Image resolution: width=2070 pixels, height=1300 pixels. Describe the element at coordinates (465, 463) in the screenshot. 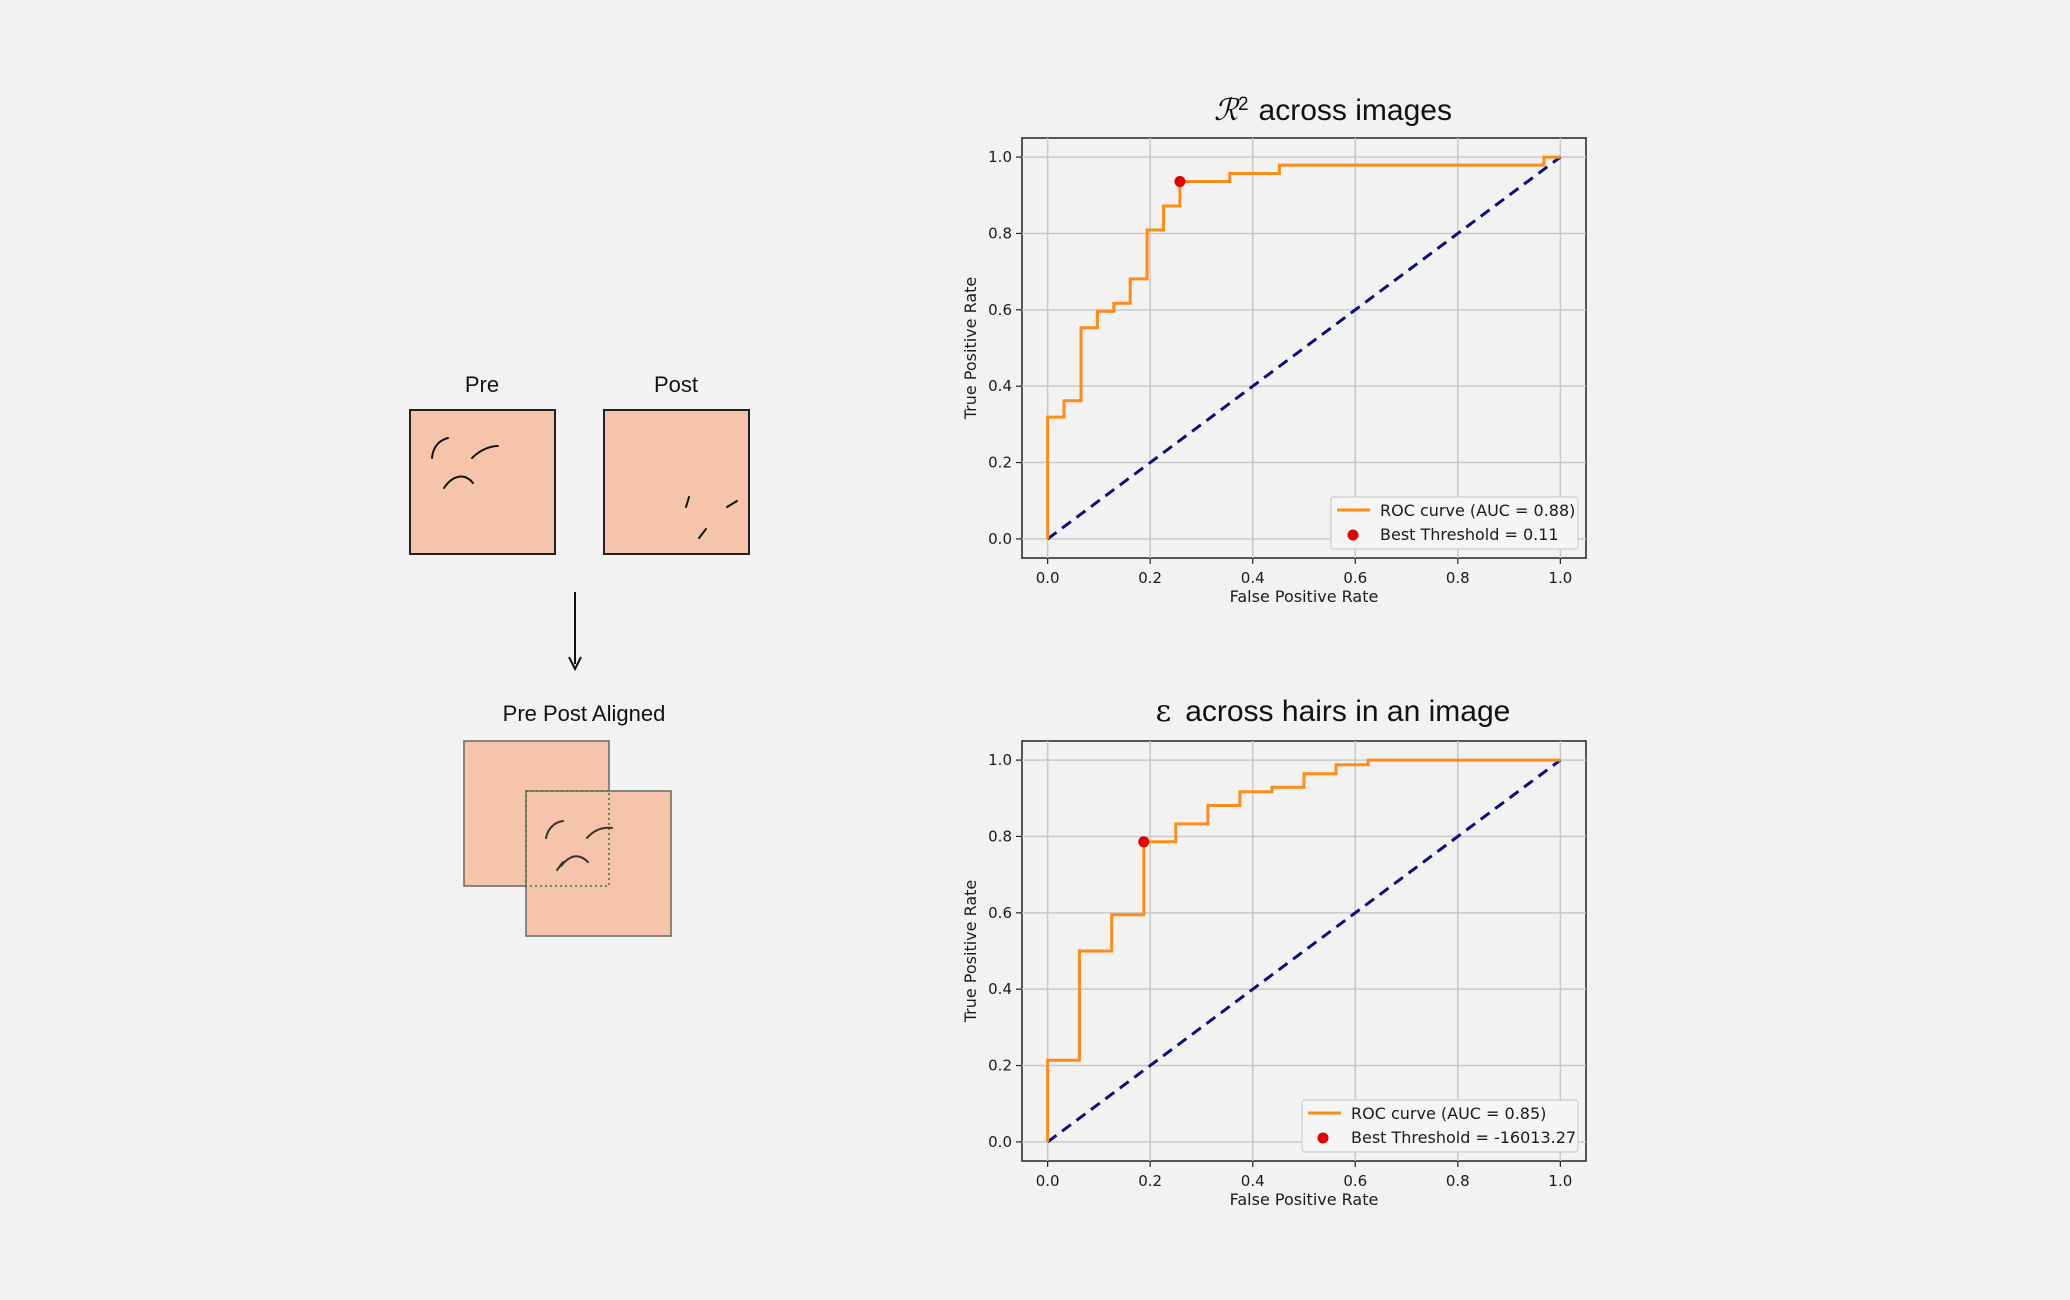

I see `pre-hair-strokes` at that location.